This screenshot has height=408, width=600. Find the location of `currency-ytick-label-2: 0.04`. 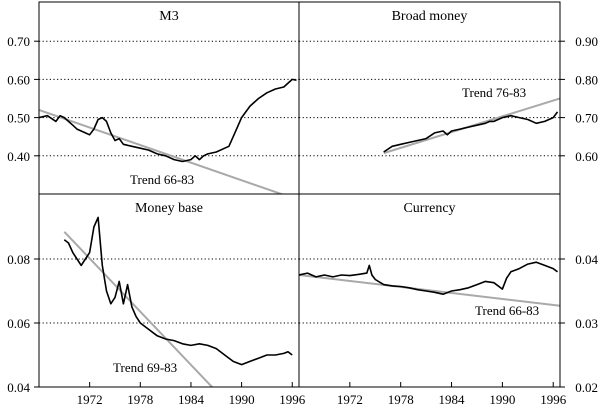

currency-ytick-label-2: 0.04 is located at coordinates (586, 259).